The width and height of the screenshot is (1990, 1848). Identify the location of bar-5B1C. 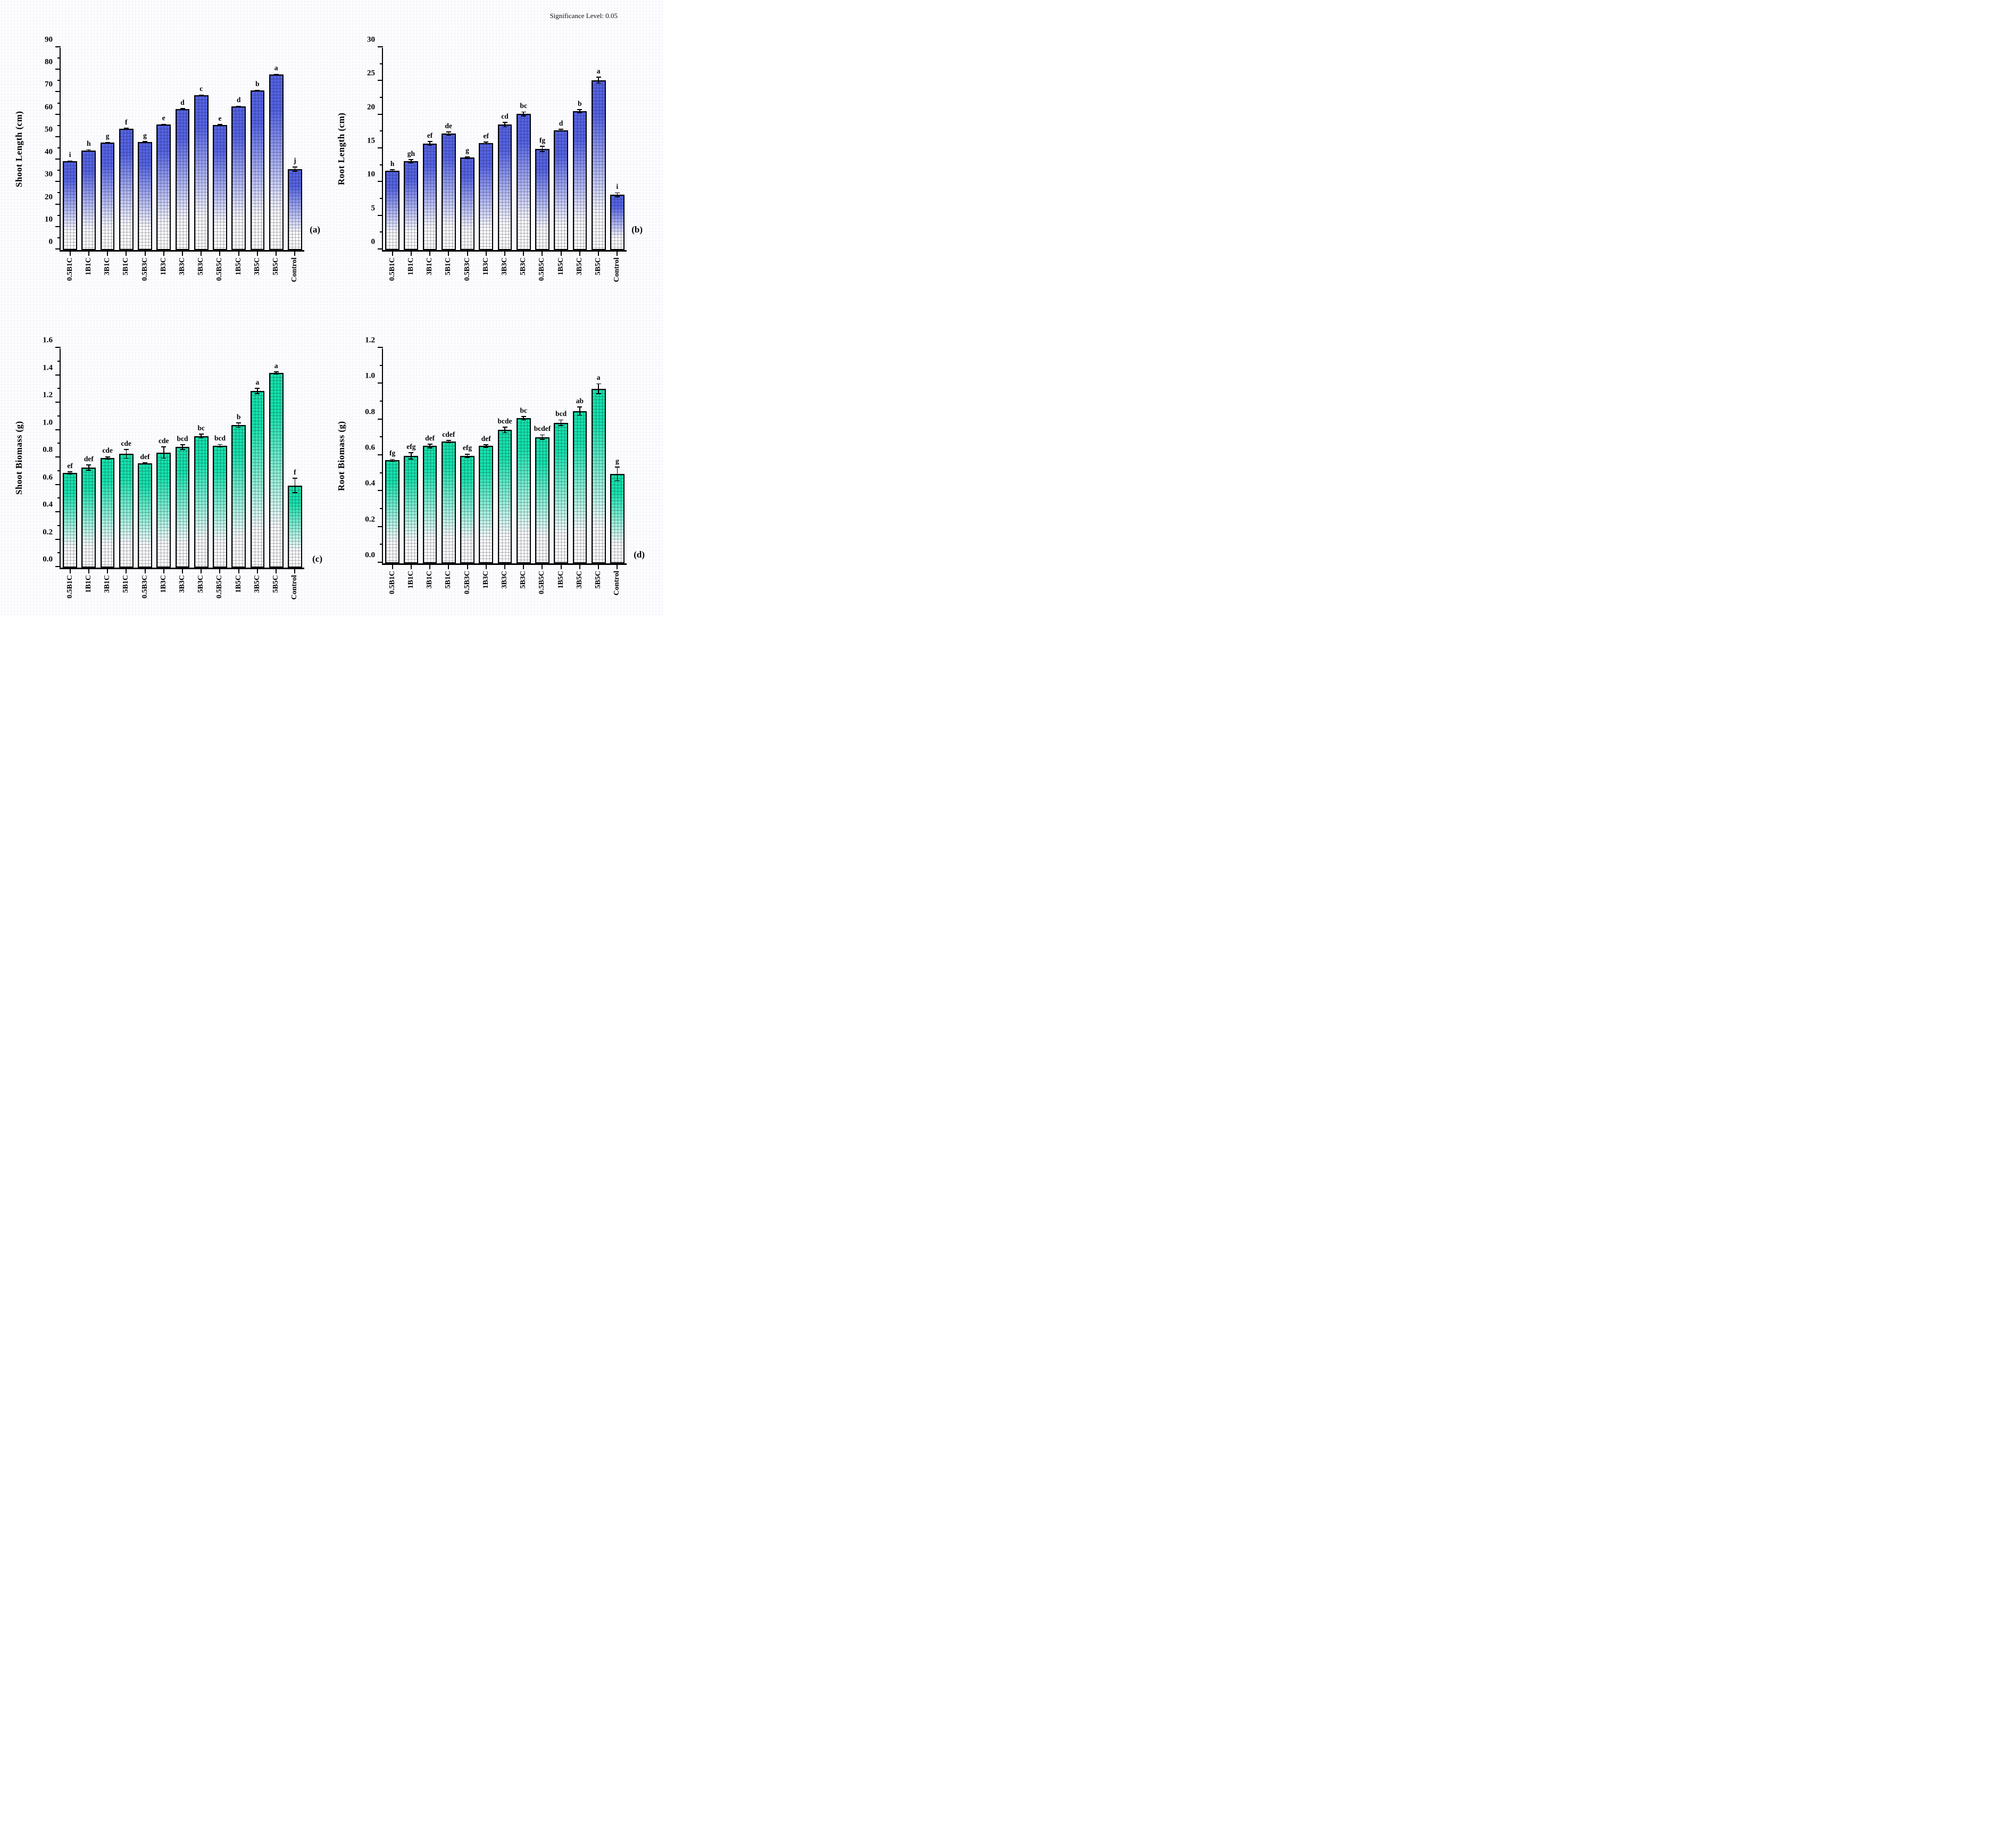
(126, 189).